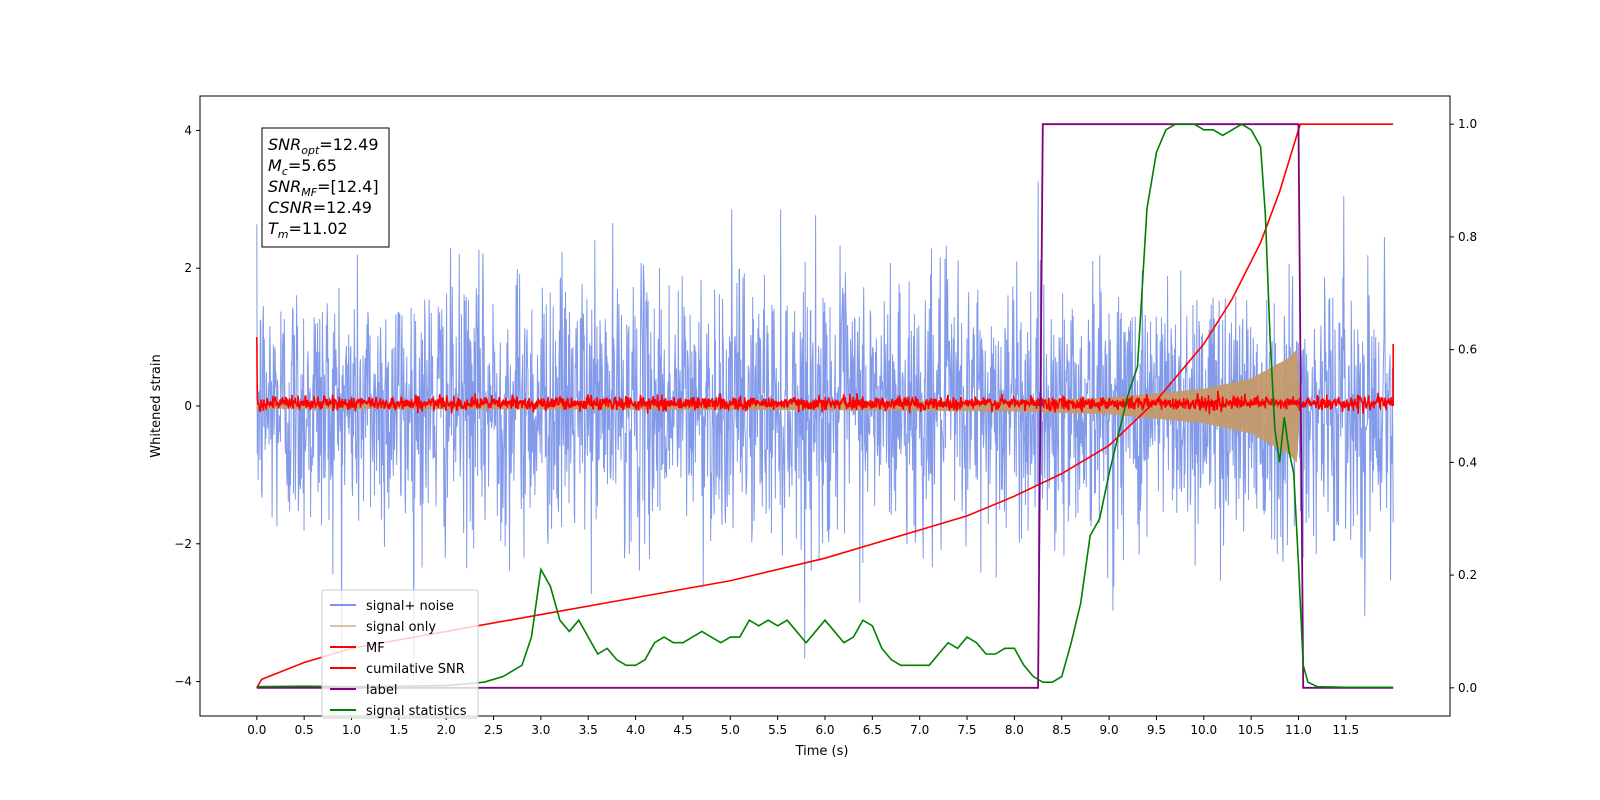 The width and height of the screenshot is (1600, 800). I want to click on y2-tick-label: 0.4, so click(1467, 462).